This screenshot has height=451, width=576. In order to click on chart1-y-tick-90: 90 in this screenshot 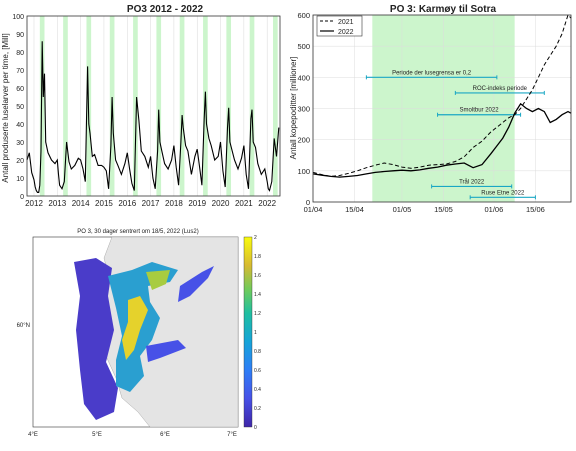, I will do `click(20, 35)`.